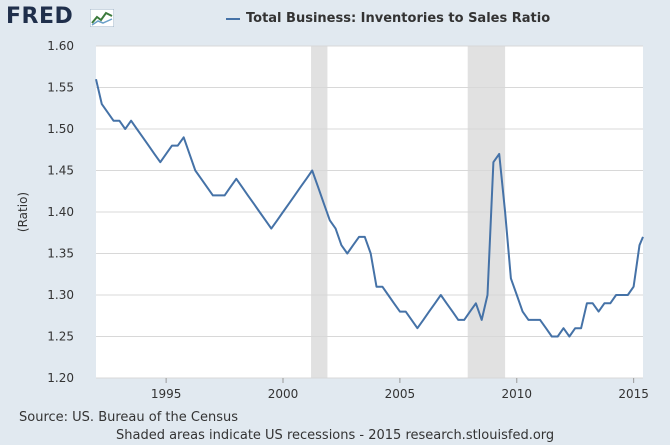 The image size is (670, 445). Describe the element at coordinates (516, 394) in the screenshot. I see `x-tick-label: 2010` at that location.